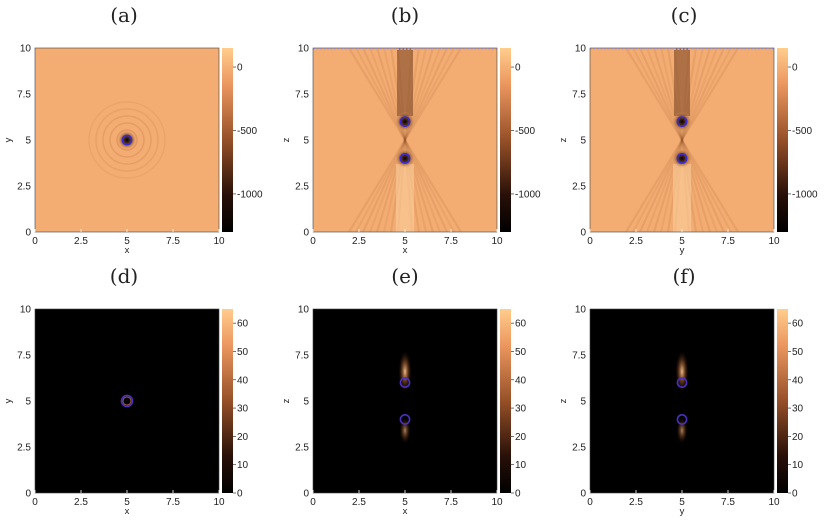  Describe the element at coordinates (682, 82) in the screenshot. I see `dark-column` at that location.